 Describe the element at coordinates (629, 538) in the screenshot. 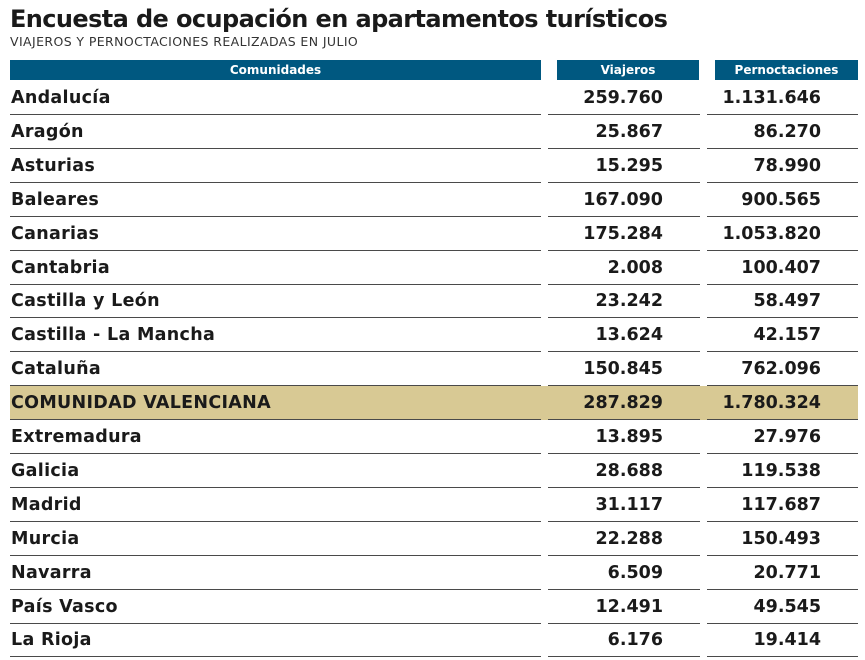

I see `cell-viajeros: 22.288` at that location.